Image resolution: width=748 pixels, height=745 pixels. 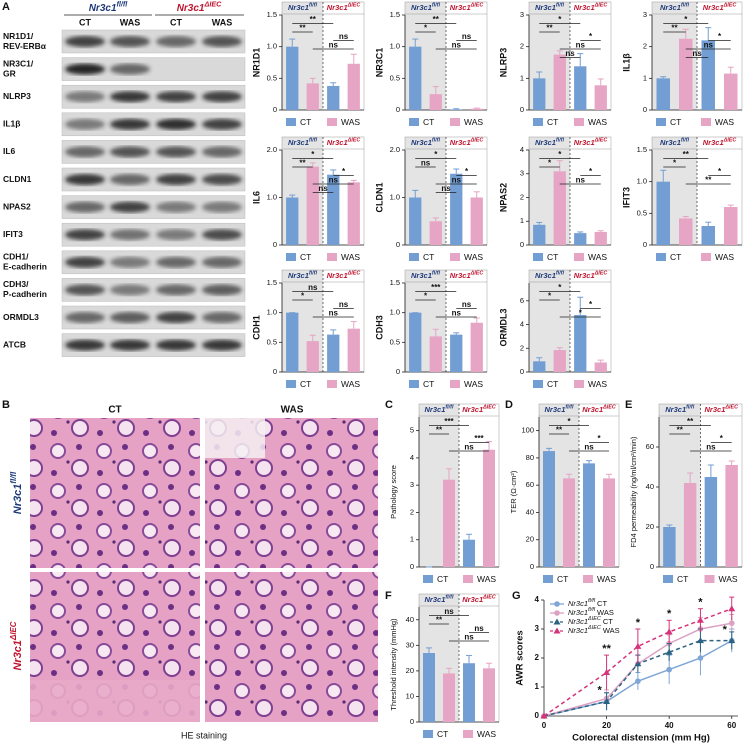 I want to click on y-tick-label: 60, so click(x=650, y=446).